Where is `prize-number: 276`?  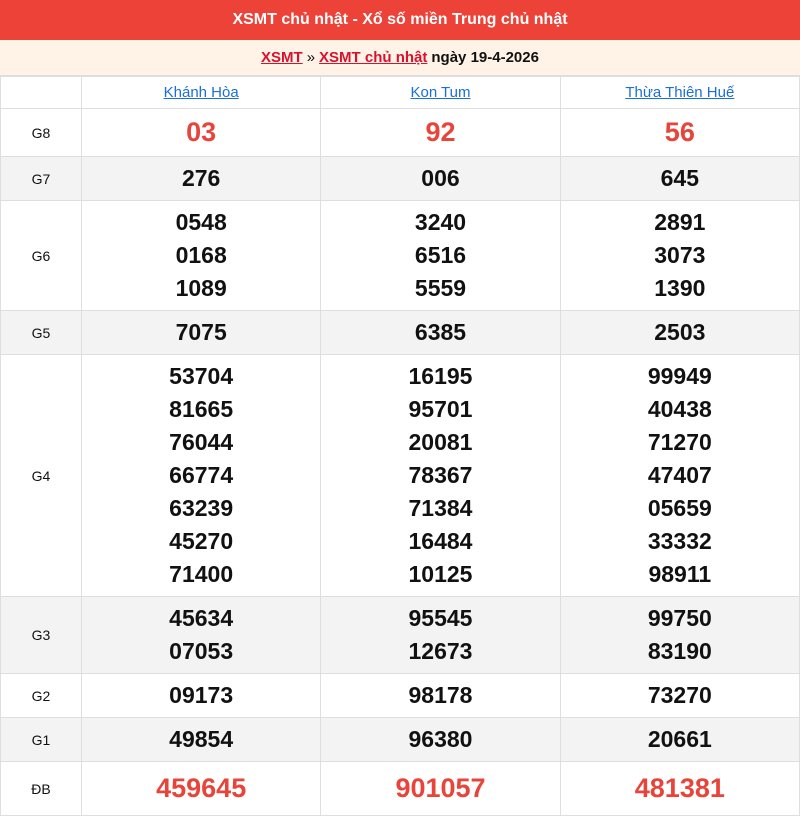
prize-number: 276 is located at coordinates (201, 178).